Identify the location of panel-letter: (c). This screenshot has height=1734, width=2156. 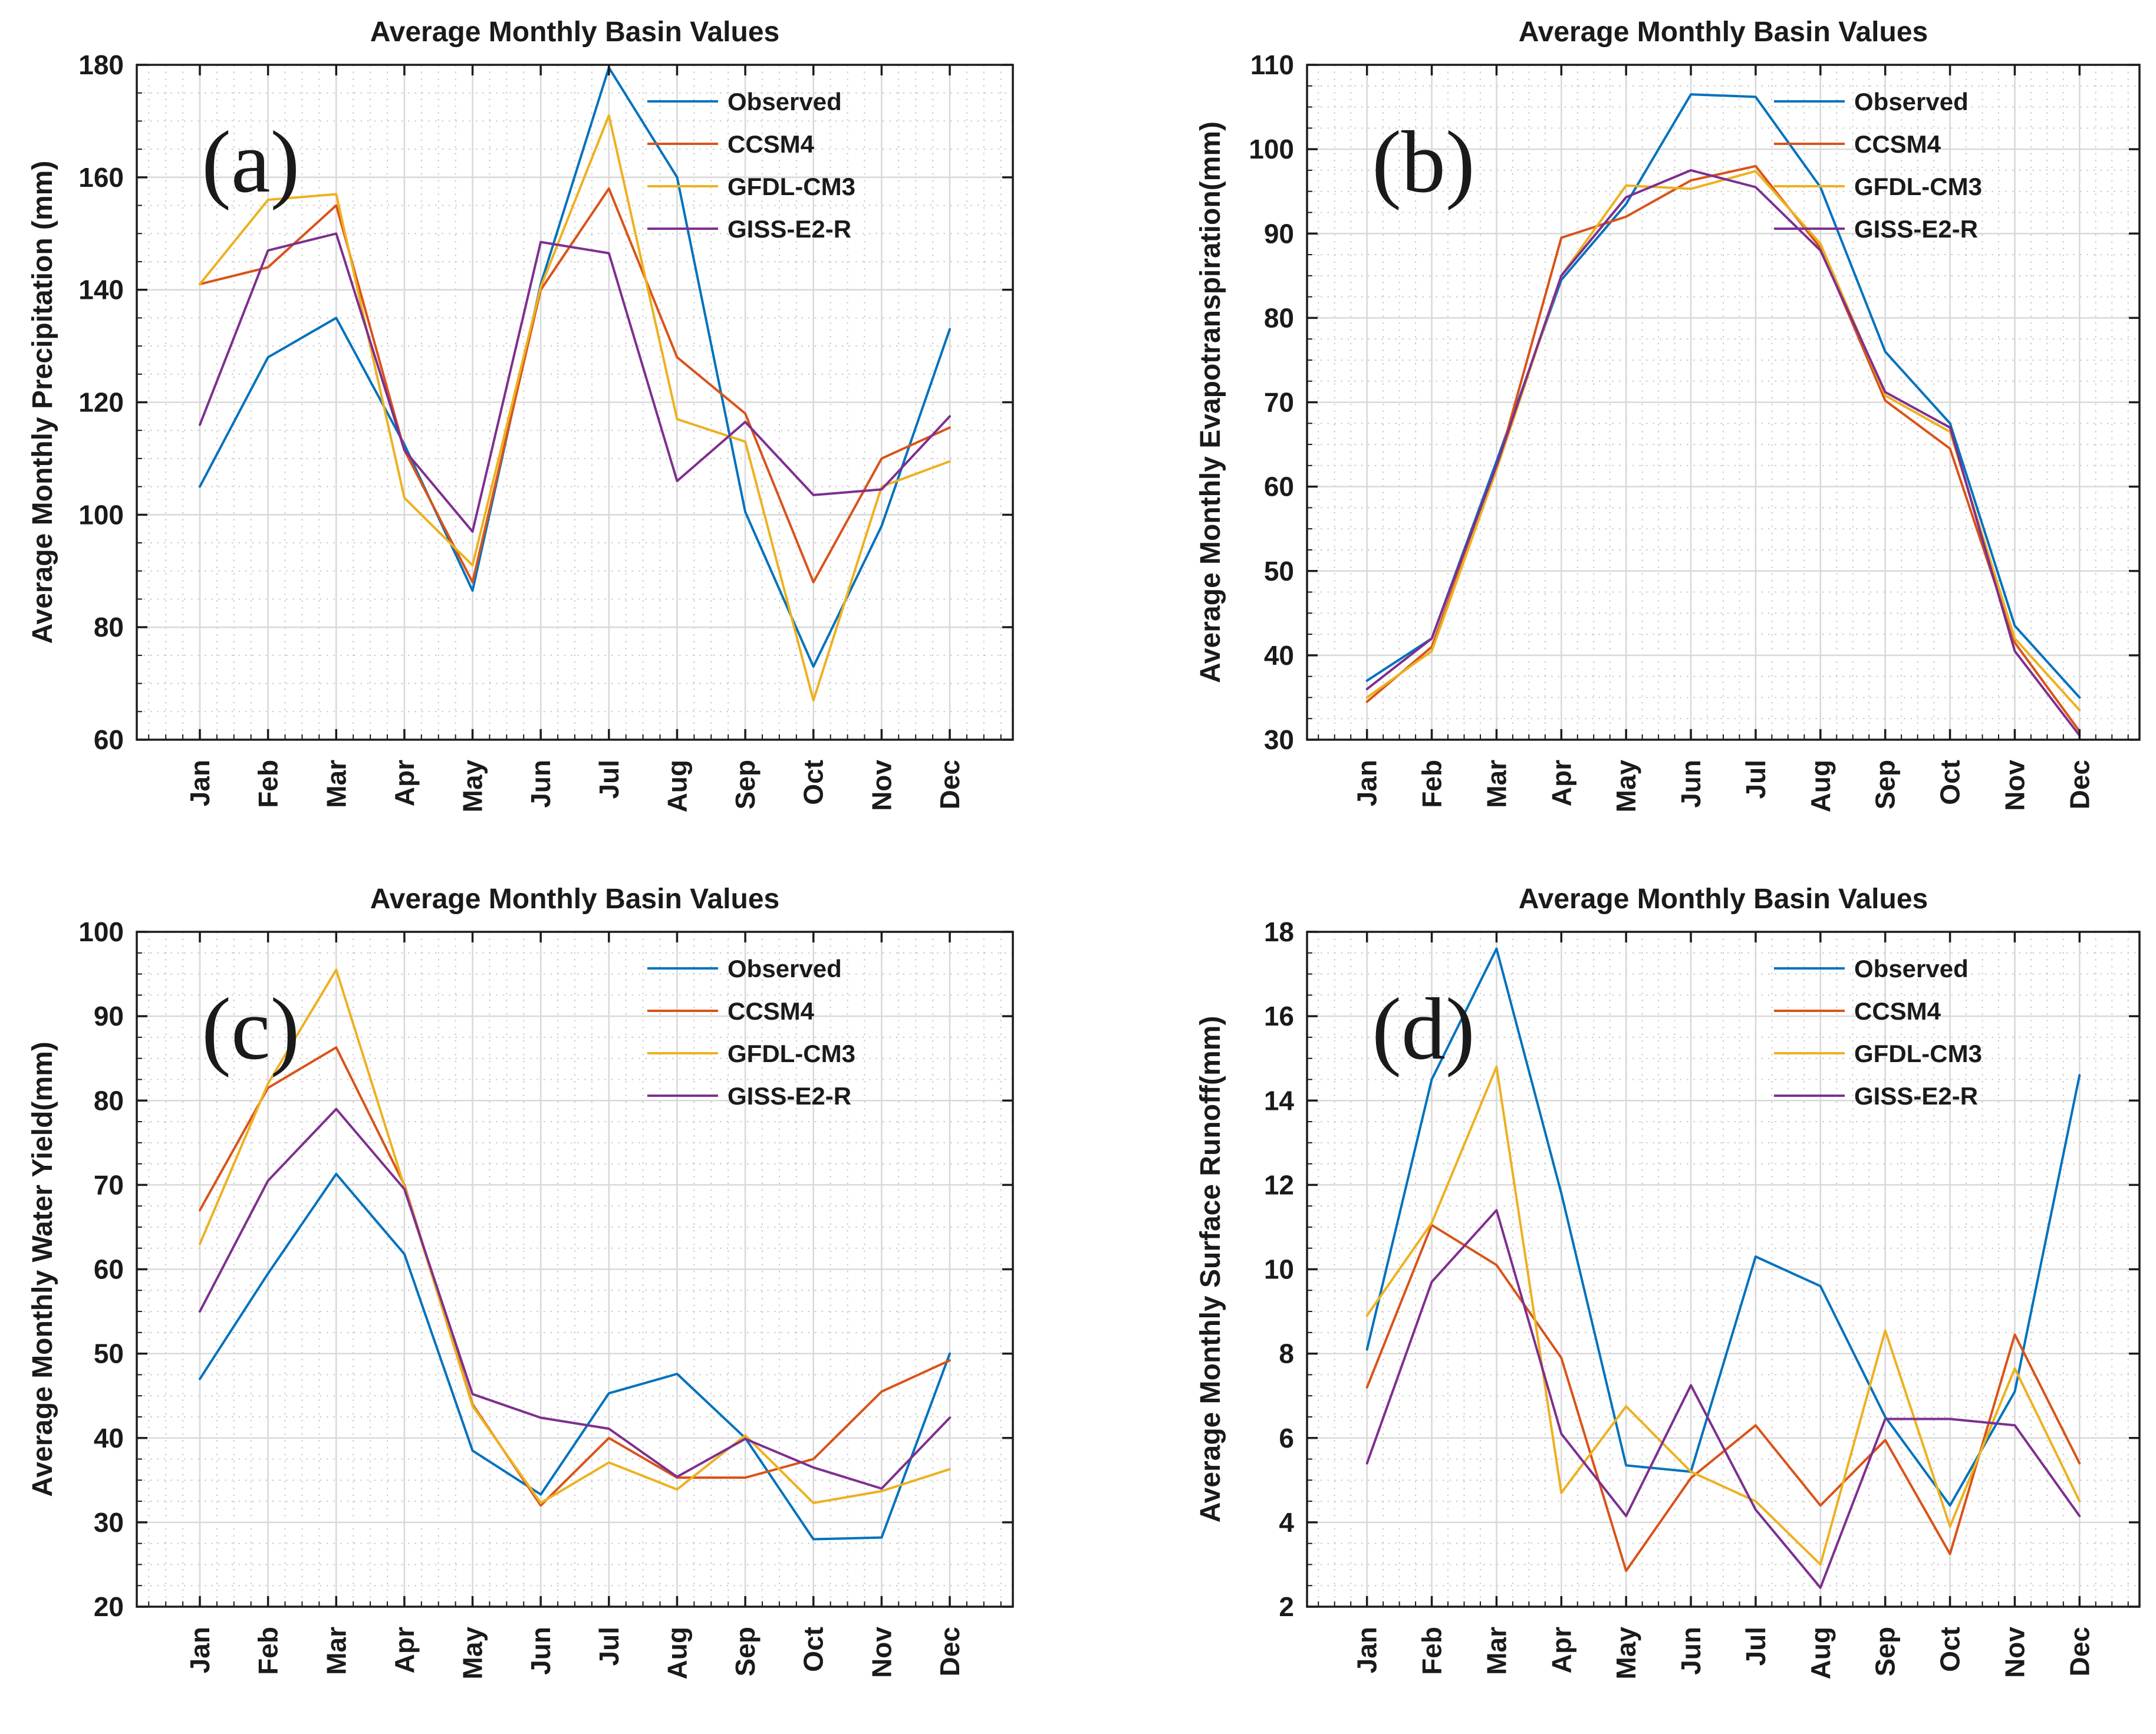
(251, 1029).